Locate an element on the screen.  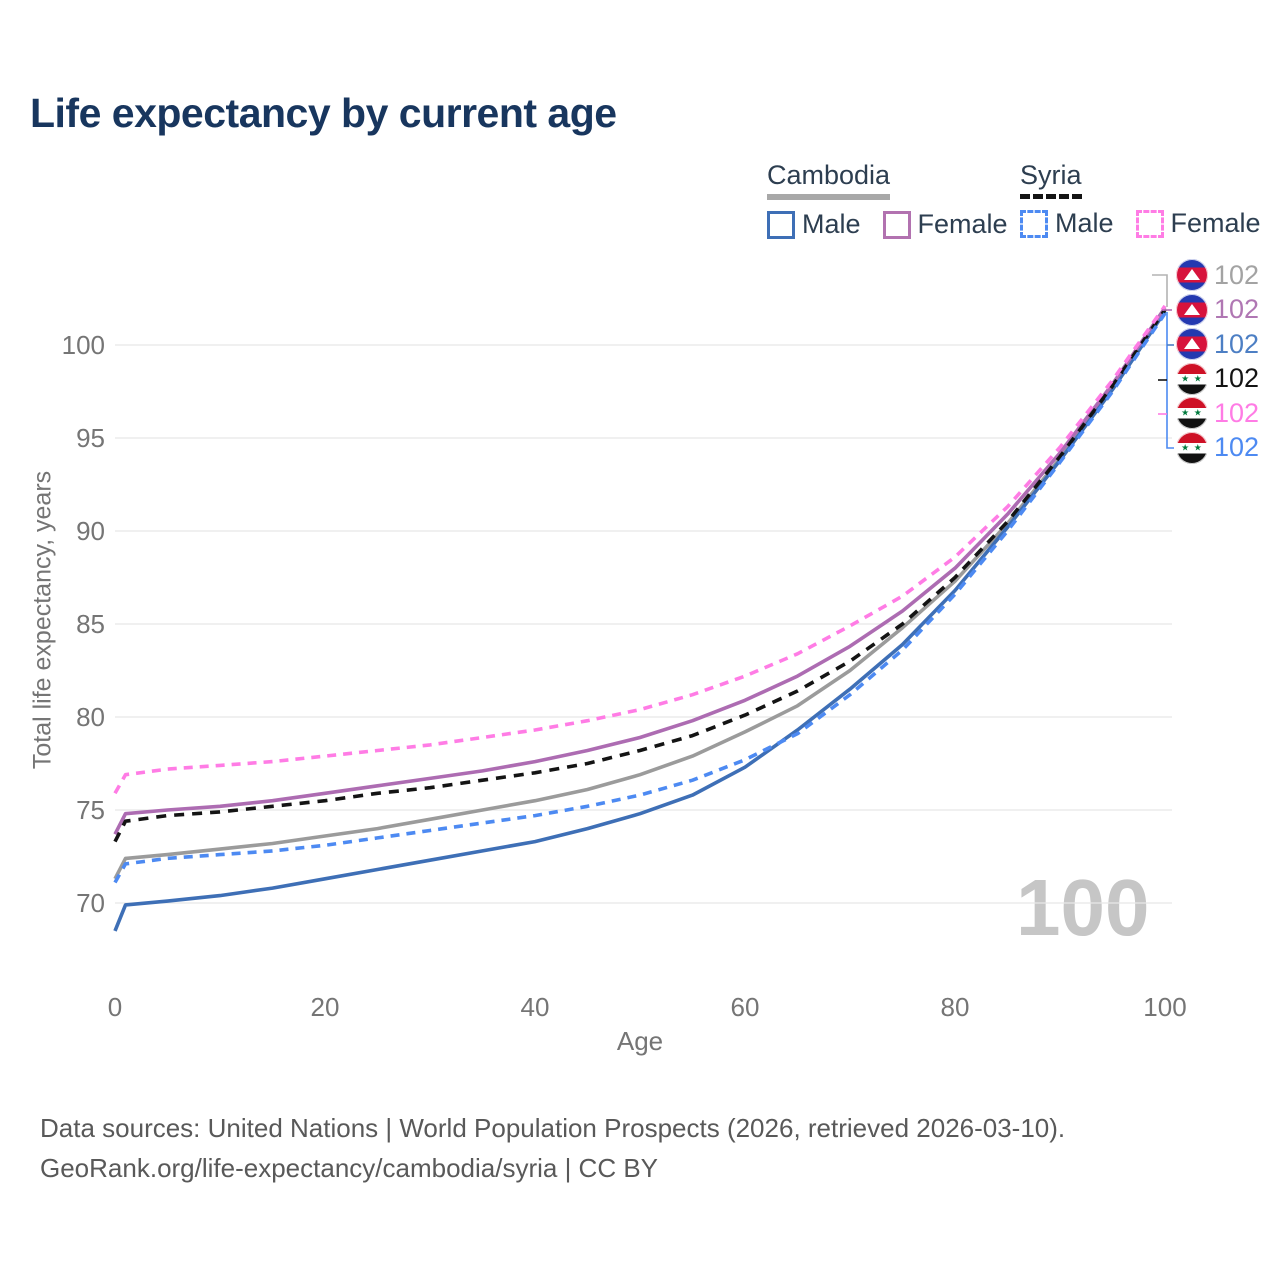
x-tick-label-80: 80 is located at coordinates (955, 1007).